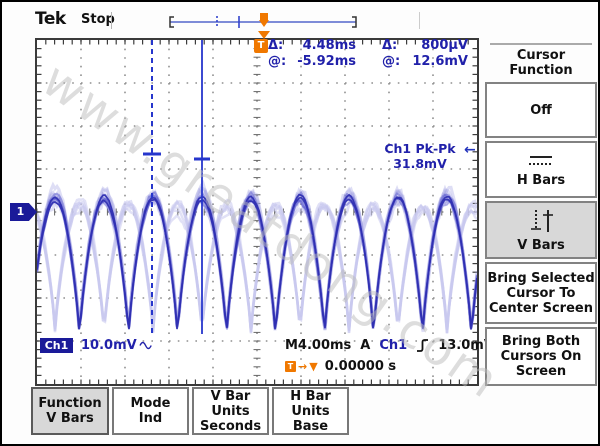  What do you see at coordinates (420, 148) in the screenshot?
I see `pkpk-measurement-source: Ch1 Pk-Pk` at bounding box center [420, 148].